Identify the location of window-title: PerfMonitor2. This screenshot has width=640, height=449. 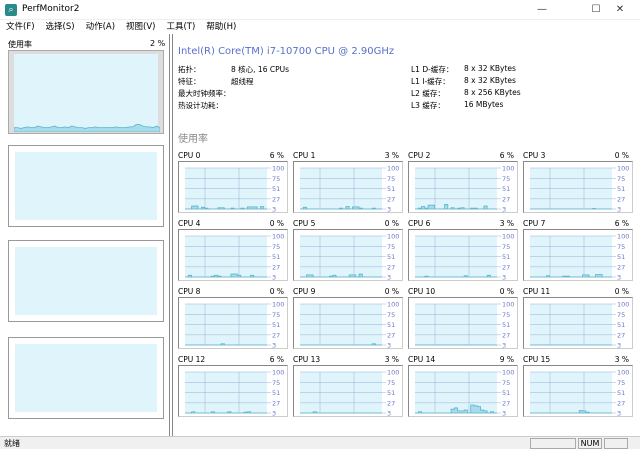
(51, 9).